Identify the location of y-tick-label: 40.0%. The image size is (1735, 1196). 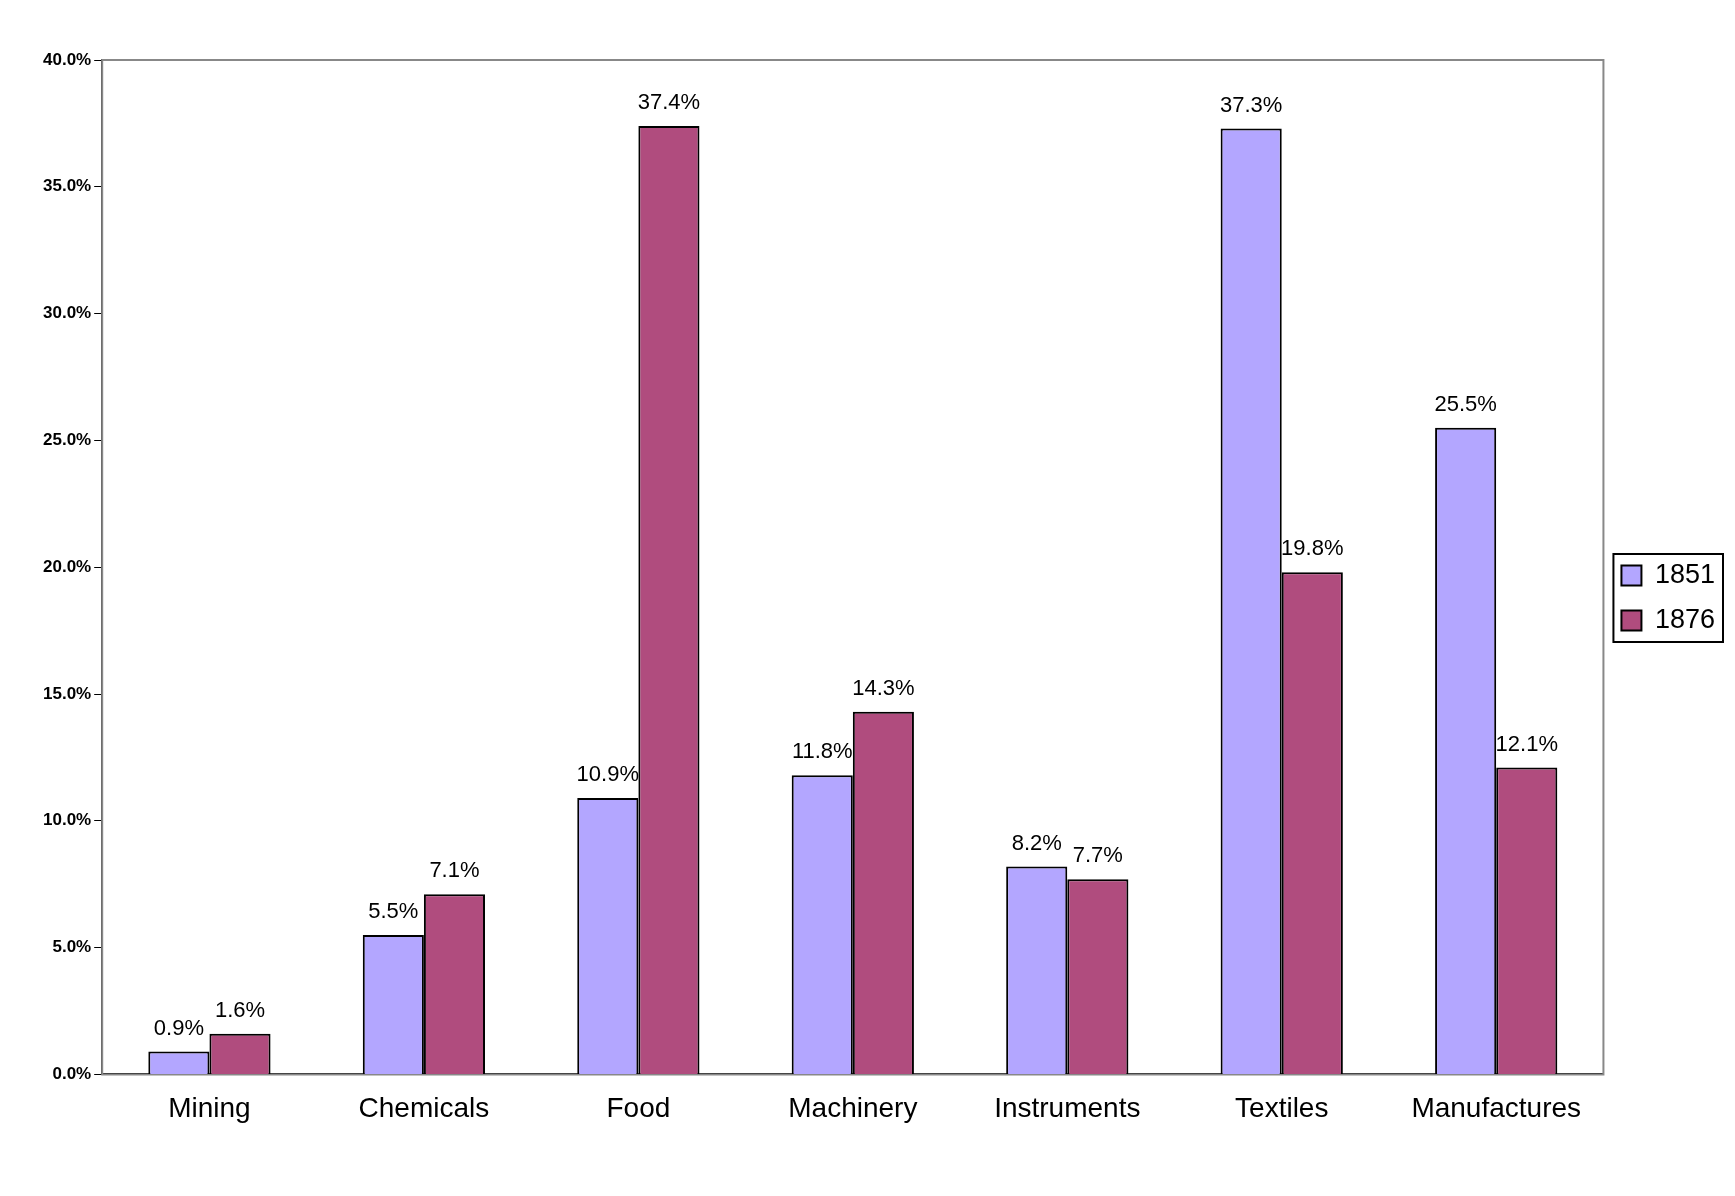
(67, 59).